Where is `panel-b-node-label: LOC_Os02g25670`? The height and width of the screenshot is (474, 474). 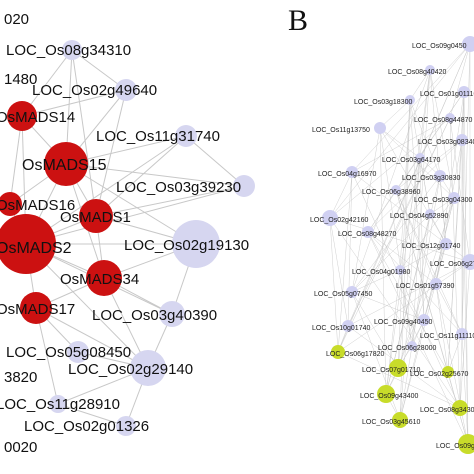
panel-b-node-label: LOC_Os02g25670 is located at coordinates (439, 374).